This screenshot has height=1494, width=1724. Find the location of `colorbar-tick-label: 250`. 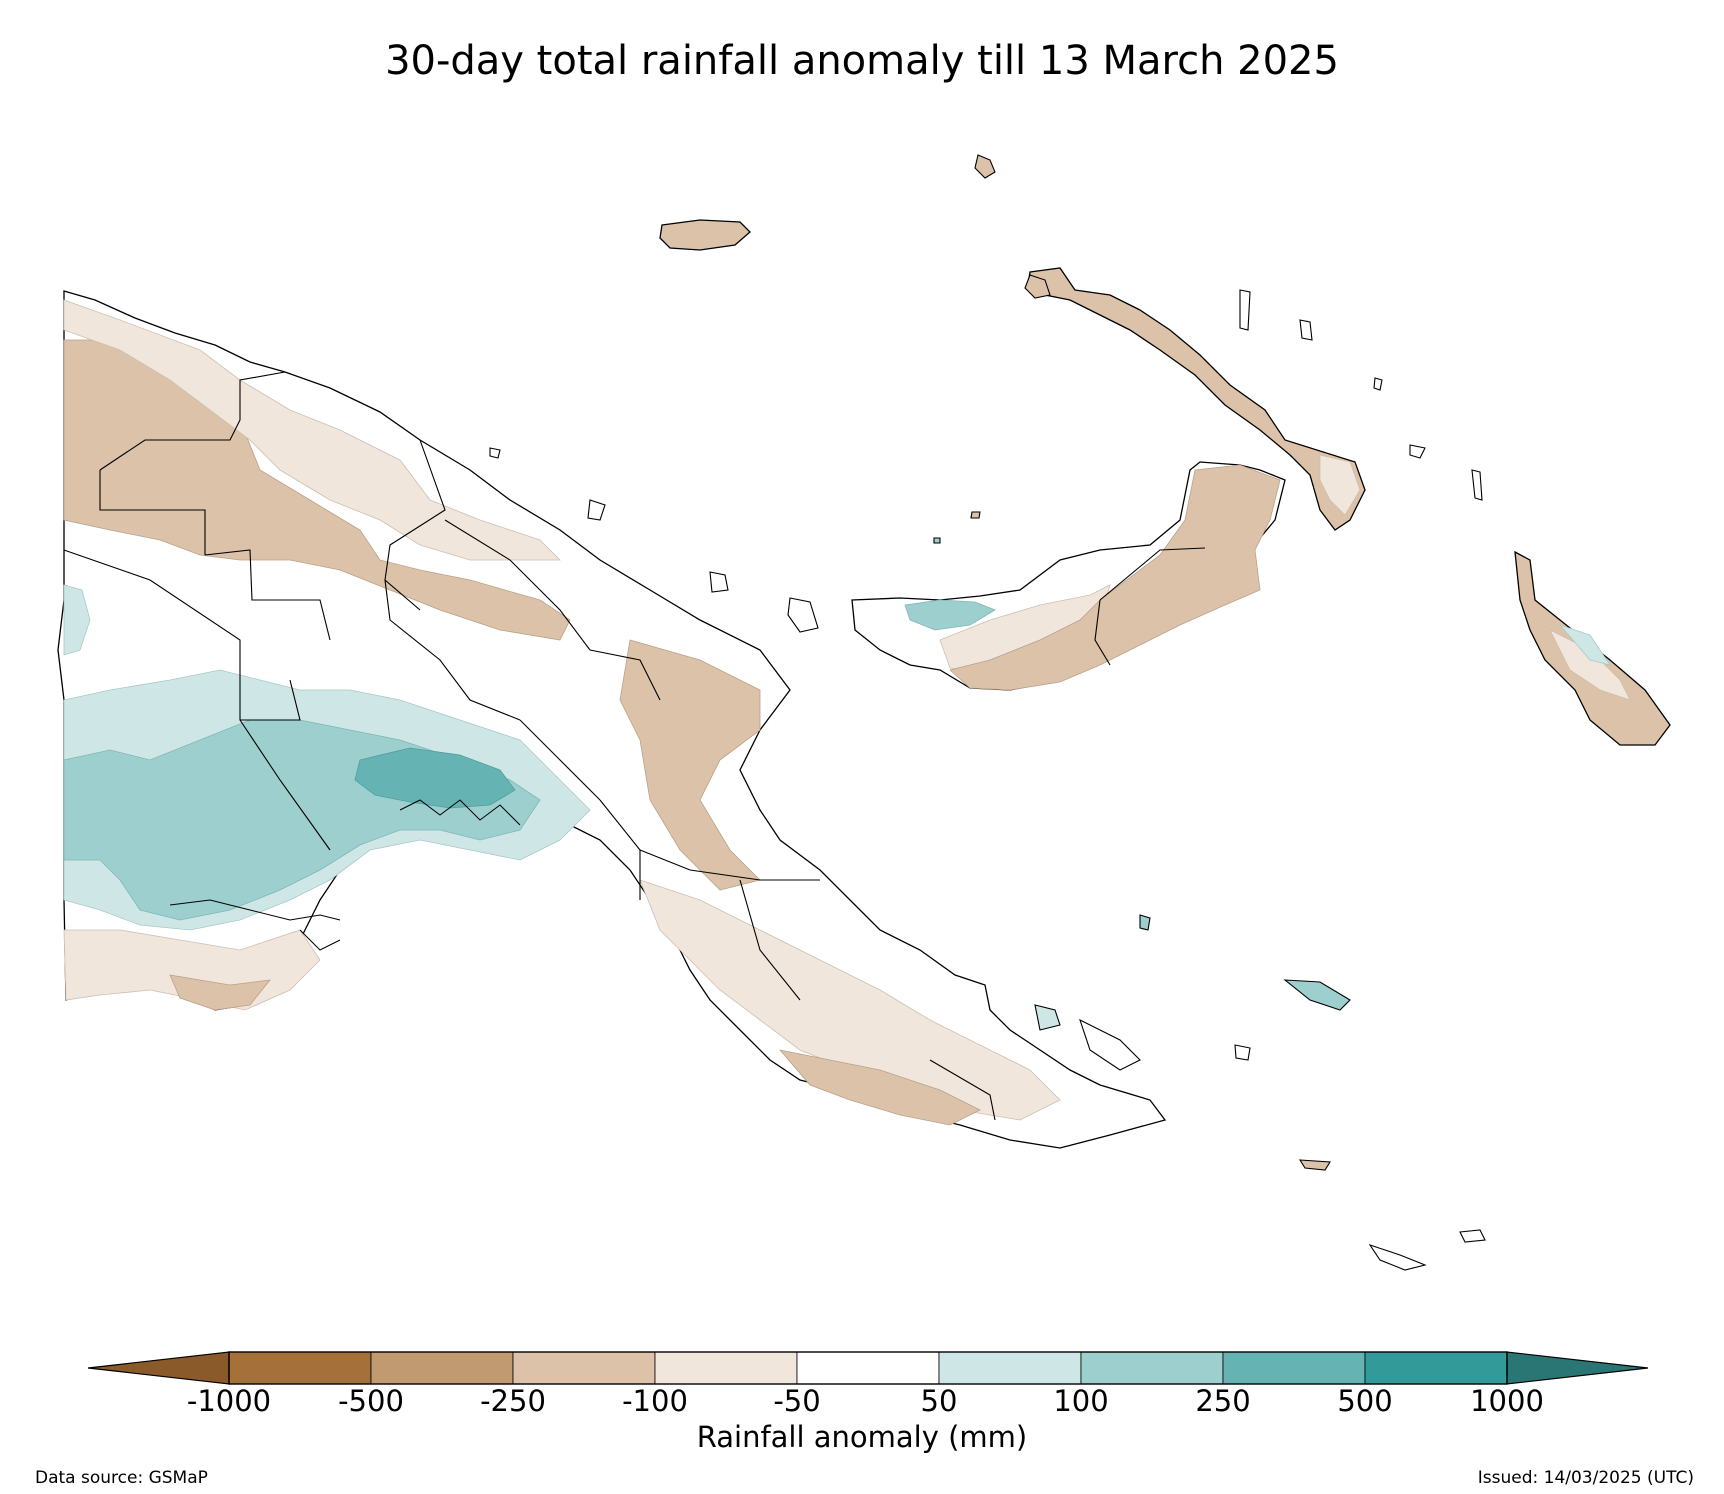

colorbar-tick-label: 250 is located at coordinates (1223, 1401).